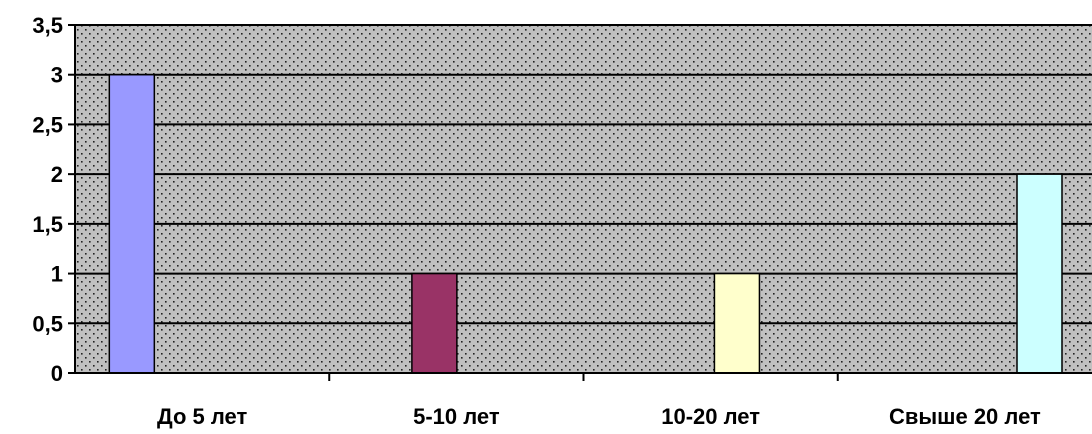  I want to click on y-tick-label: 0, so click(57, 373).